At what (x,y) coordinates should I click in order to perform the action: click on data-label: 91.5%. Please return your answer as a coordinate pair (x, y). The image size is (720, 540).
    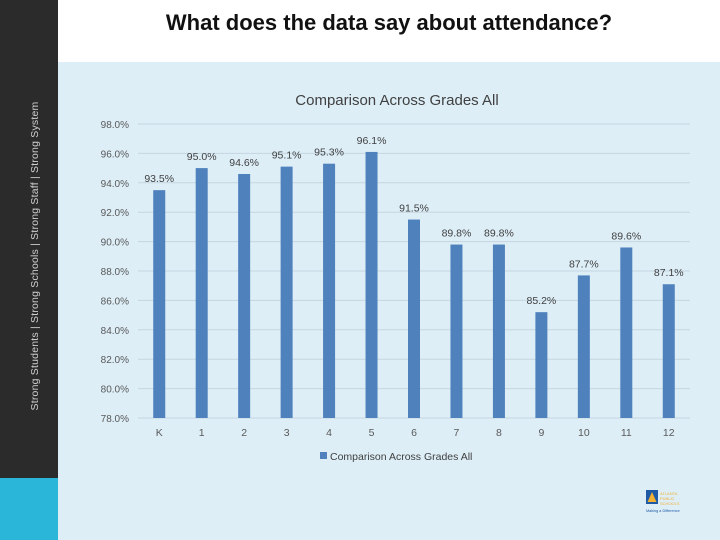
    Looking at the image, I should click on (414, 209).